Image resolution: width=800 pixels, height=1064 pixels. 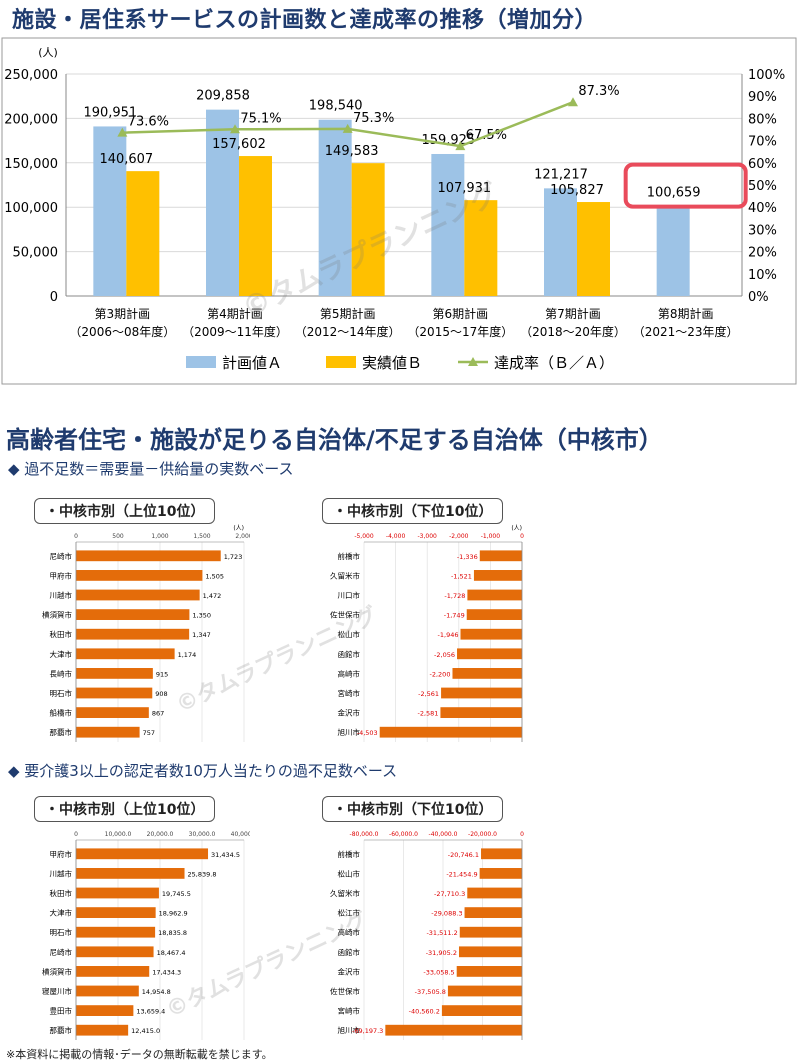 I want to click on actual-value-label: 149,583, so click(x=352, y=151).